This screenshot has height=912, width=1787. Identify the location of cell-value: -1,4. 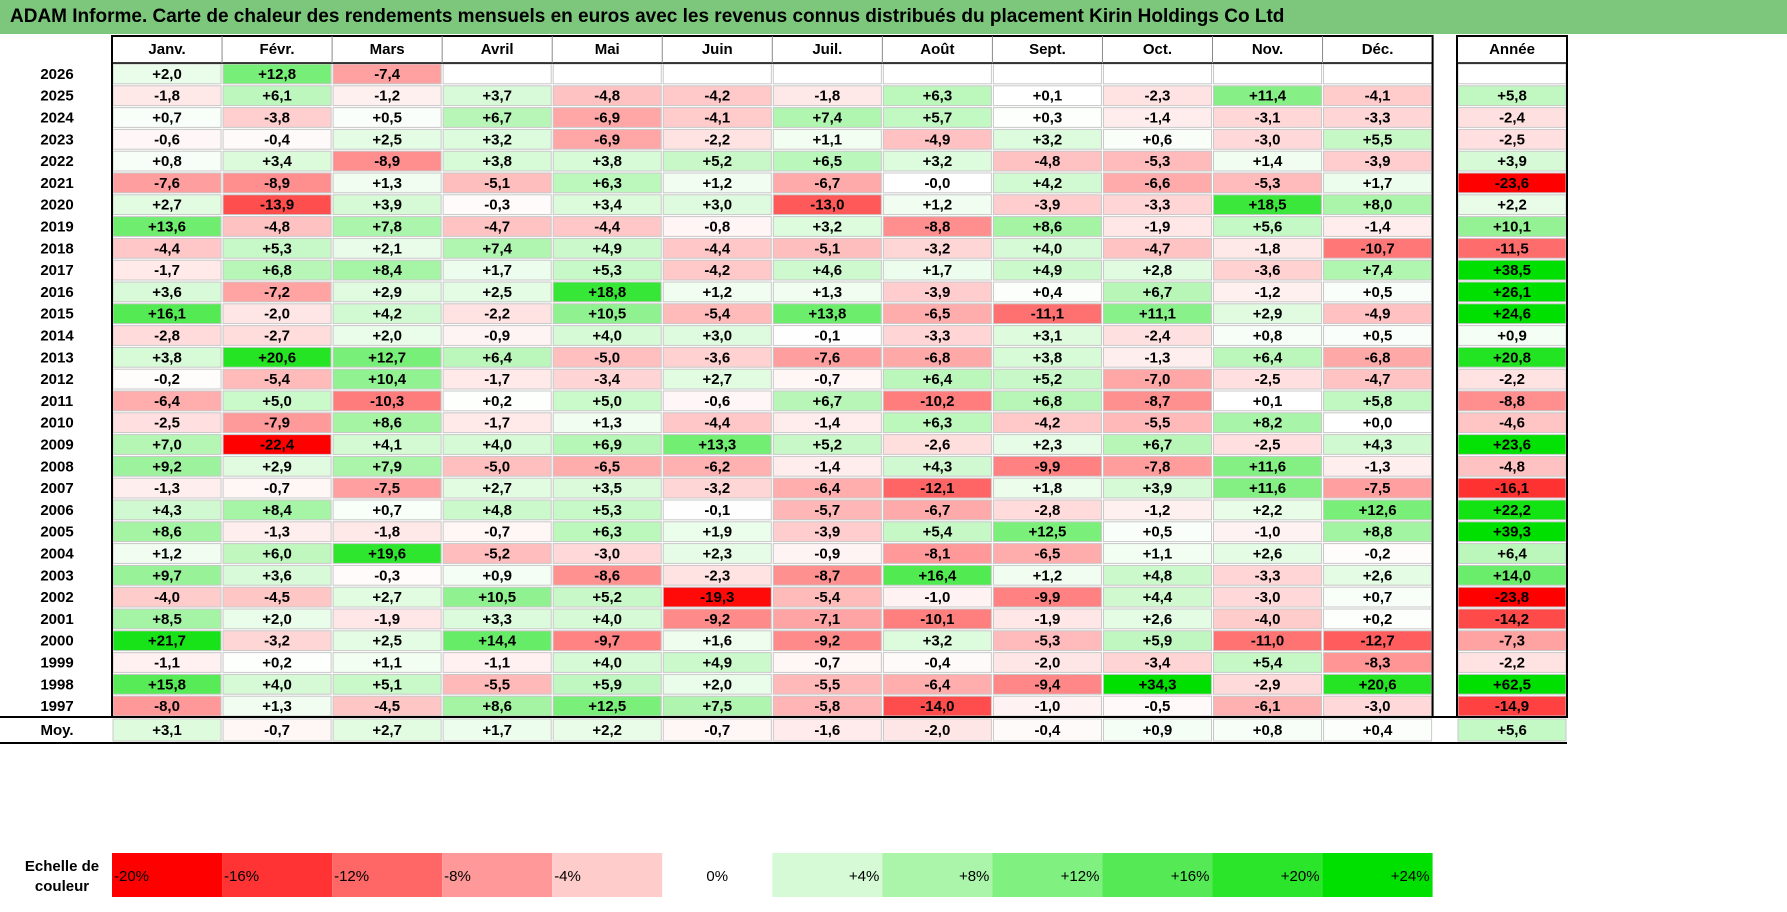
(1378, 227).